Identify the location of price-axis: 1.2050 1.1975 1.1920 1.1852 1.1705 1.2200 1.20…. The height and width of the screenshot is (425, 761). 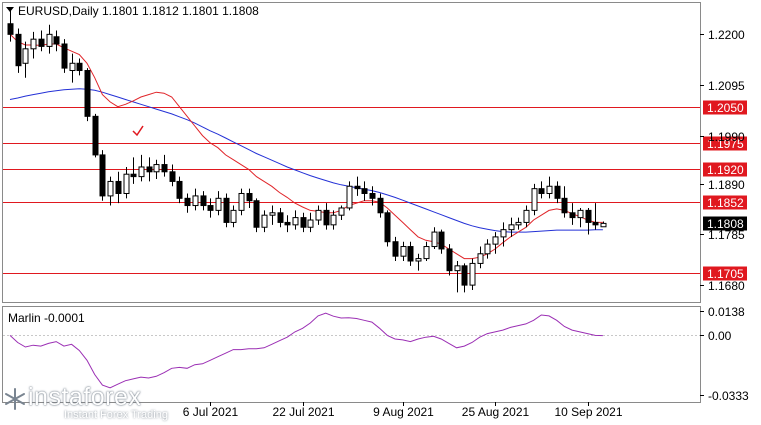
(723, 160).